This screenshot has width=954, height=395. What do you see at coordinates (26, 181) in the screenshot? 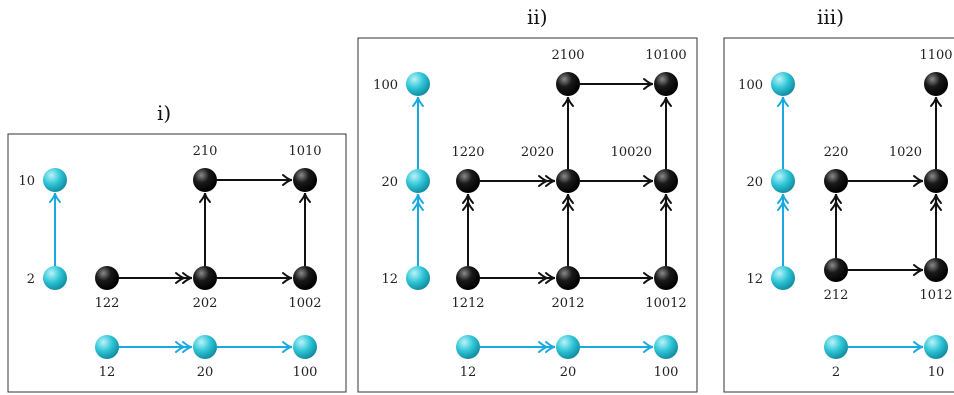
I see `node-label: 10` at bounding box center [26, 181].